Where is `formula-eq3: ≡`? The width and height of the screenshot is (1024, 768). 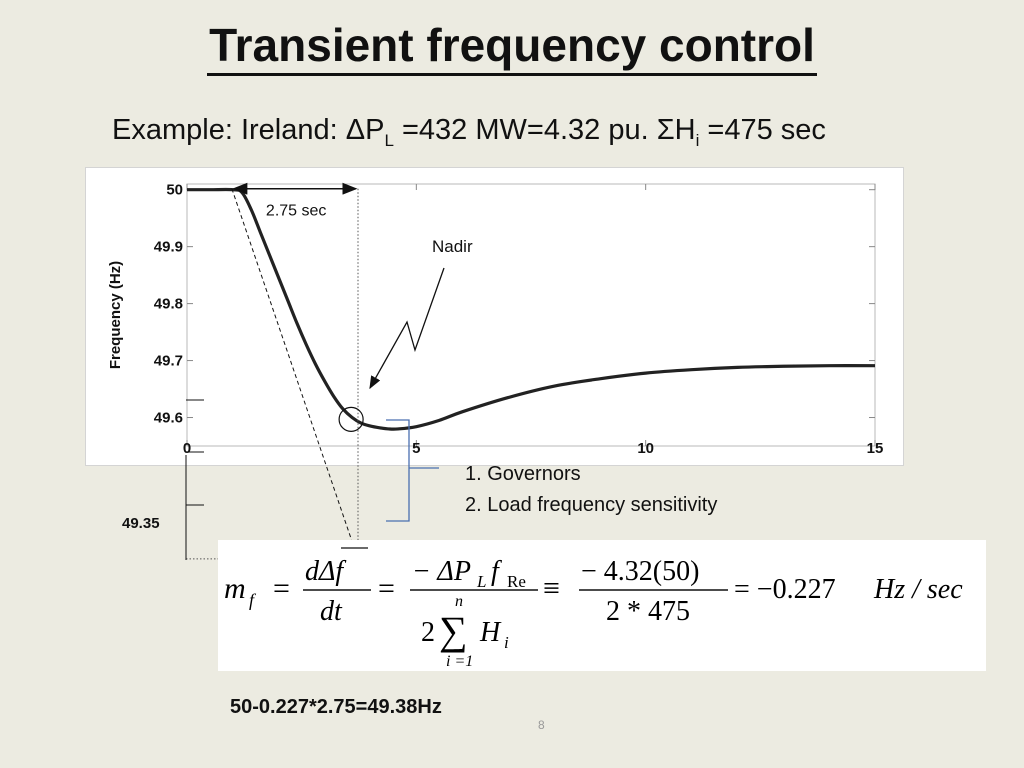
formula-eq3: ≡ is located at coordinates (551, 588).